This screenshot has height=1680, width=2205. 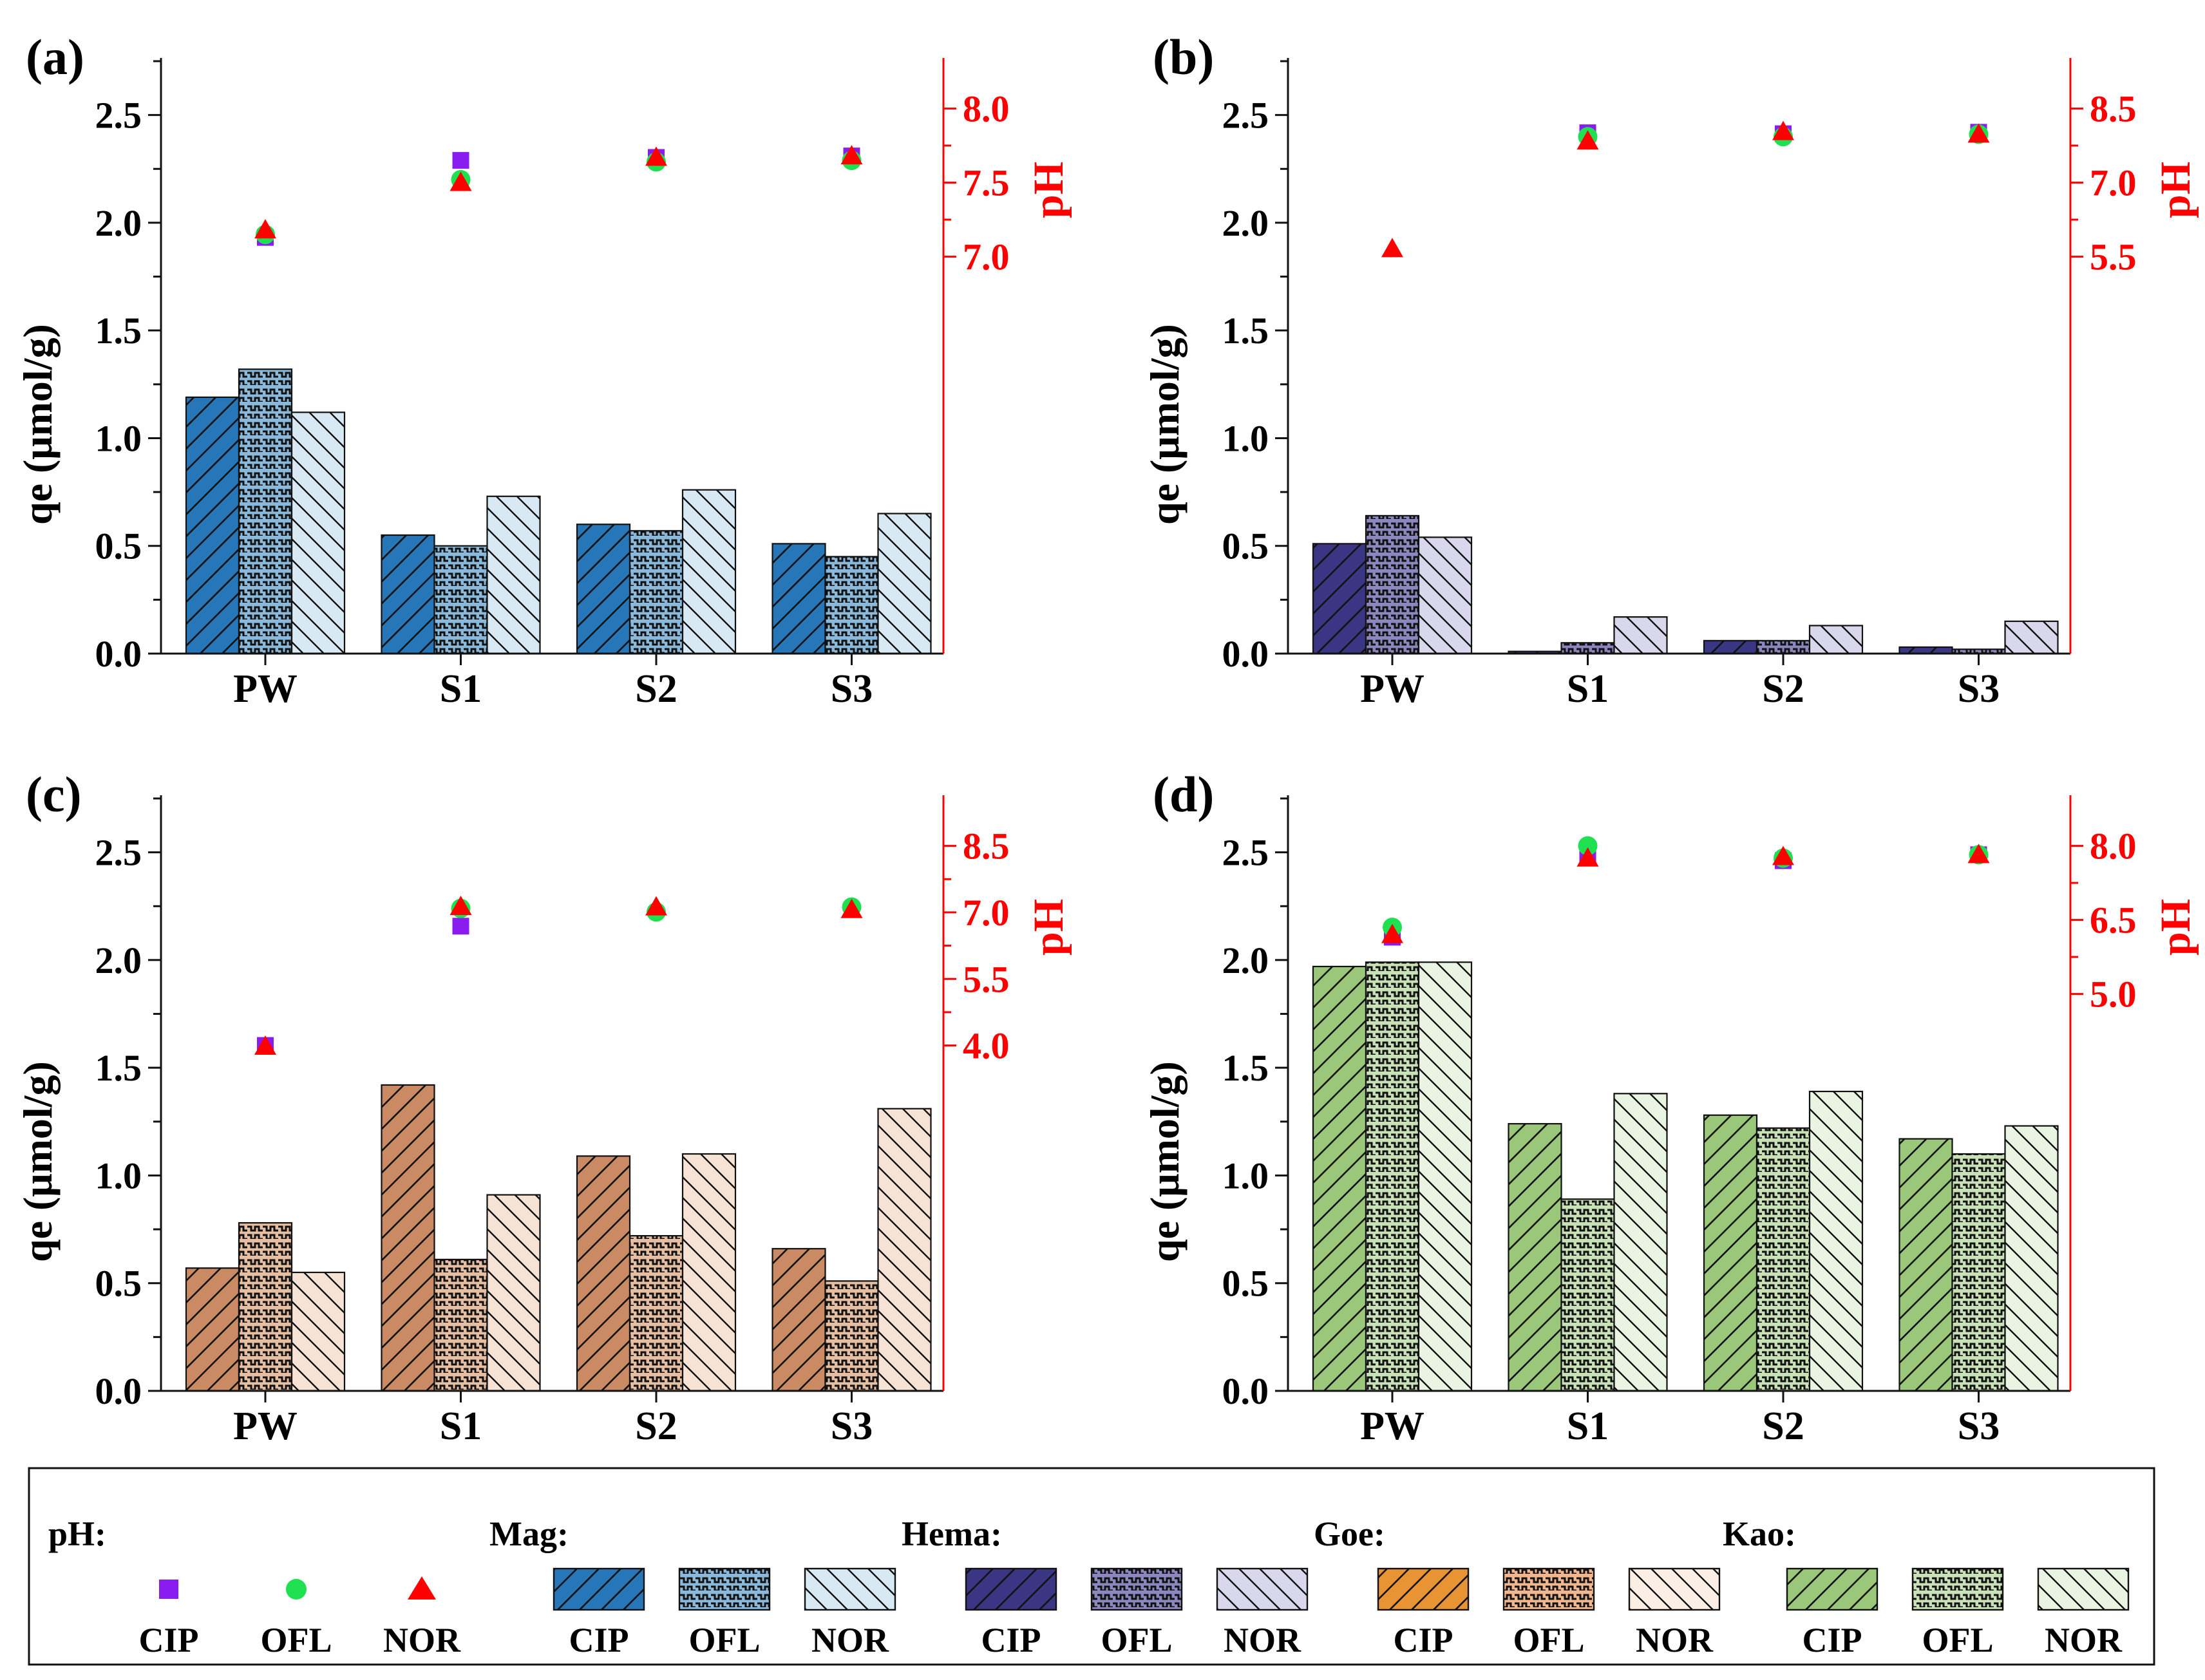 What do you see at coordinates (77, 1534) in the screenshot?
I see `legend-title: pH:` at bounding box center [77, 1534].